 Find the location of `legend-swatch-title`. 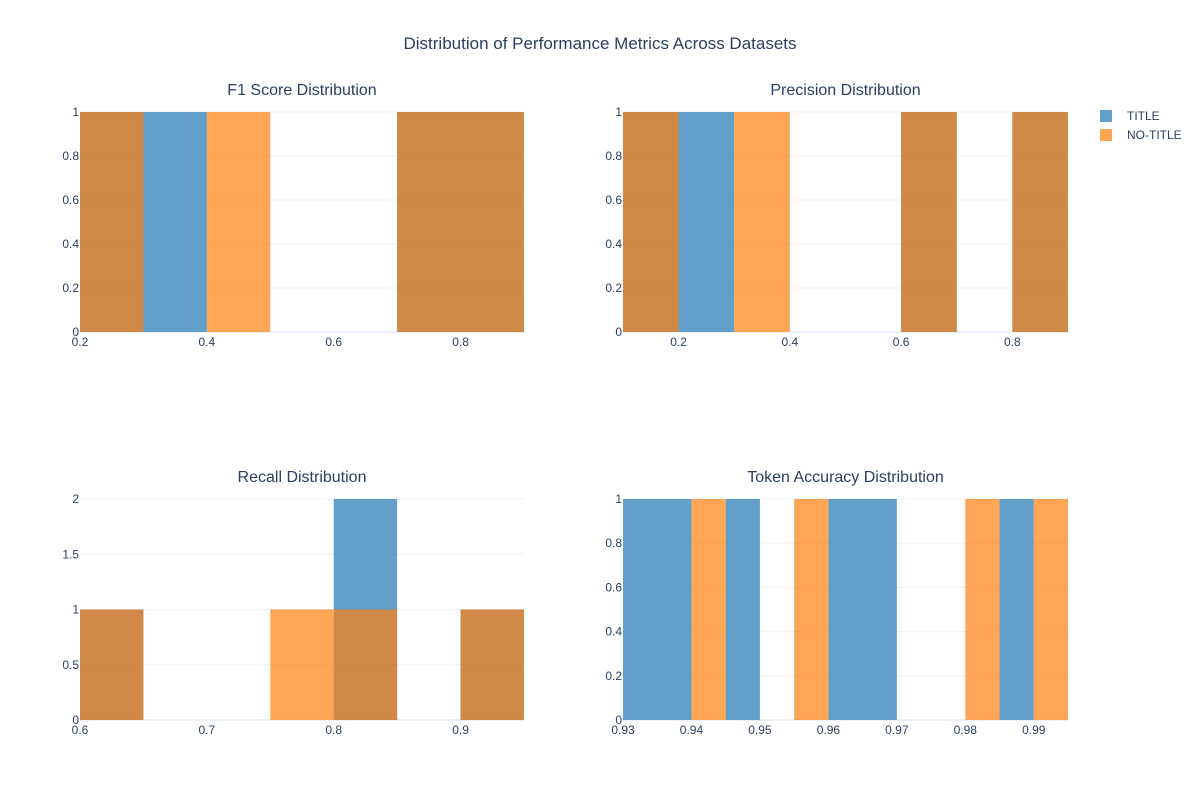

legend-swatch-title is located at coordinates (1106, 115).